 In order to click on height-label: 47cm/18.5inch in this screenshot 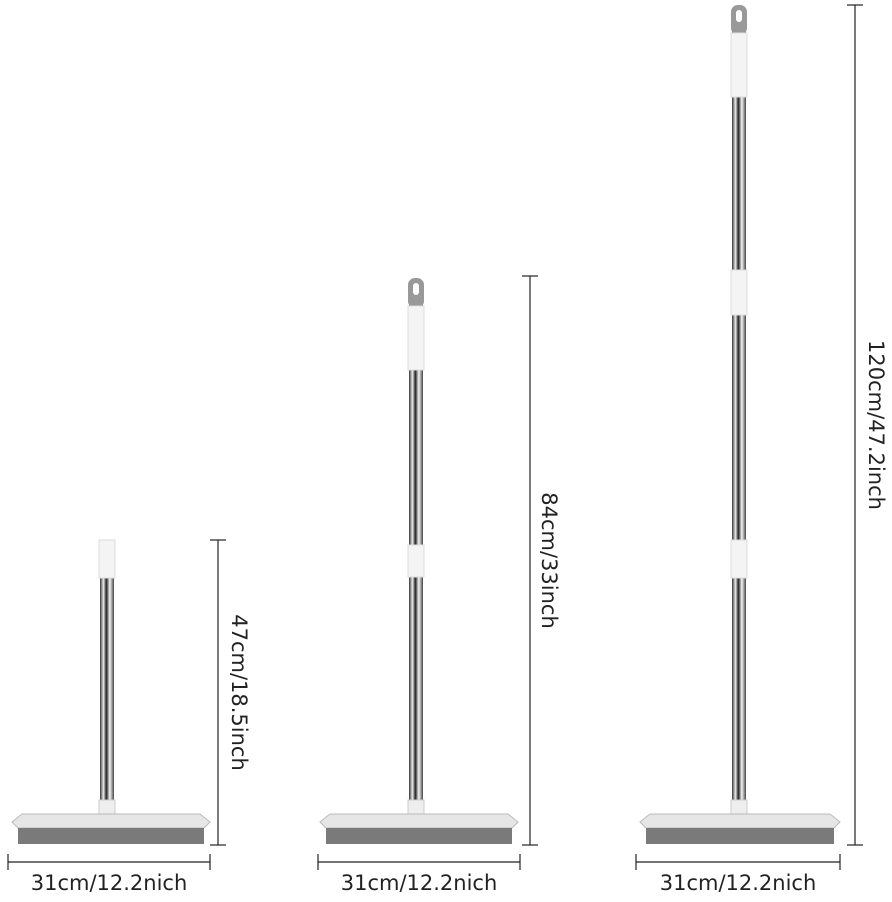, I will do `click(239, 692)`.